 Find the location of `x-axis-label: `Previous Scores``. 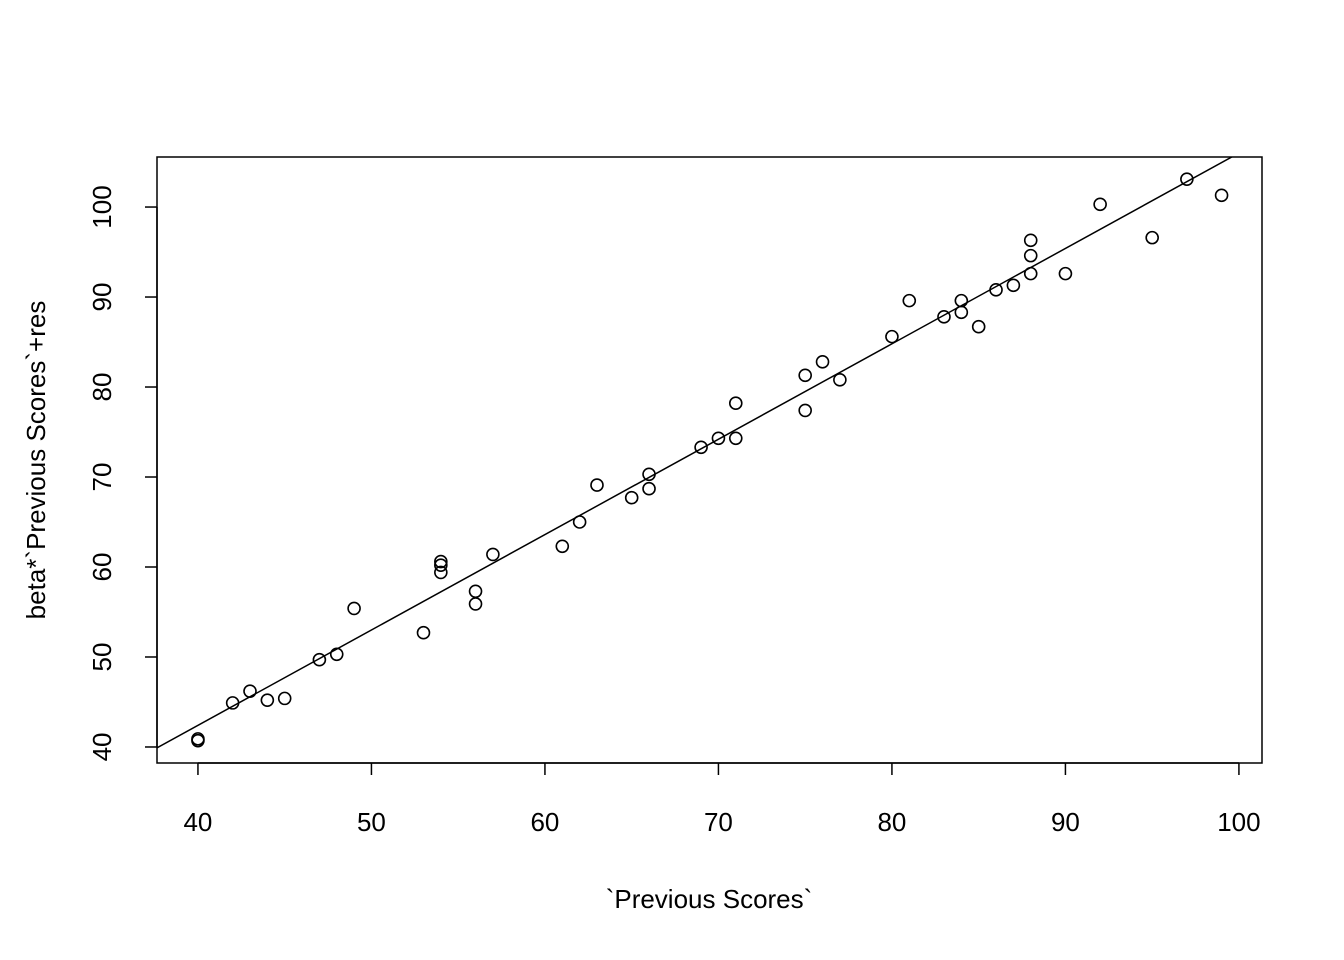

x-axis-label: `Previous Scores` is located at coordinates (709, 899).